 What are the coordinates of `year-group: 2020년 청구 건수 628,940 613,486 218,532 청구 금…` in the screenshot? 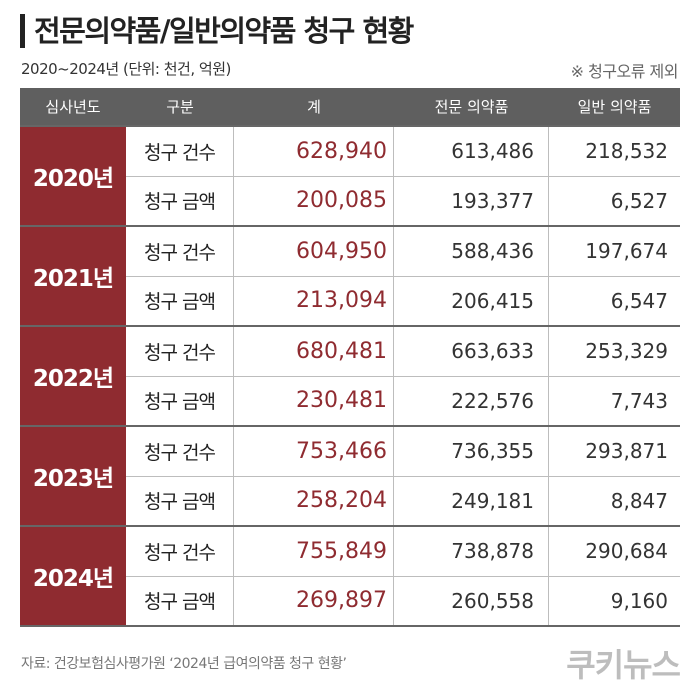 It's located at (350, 175).